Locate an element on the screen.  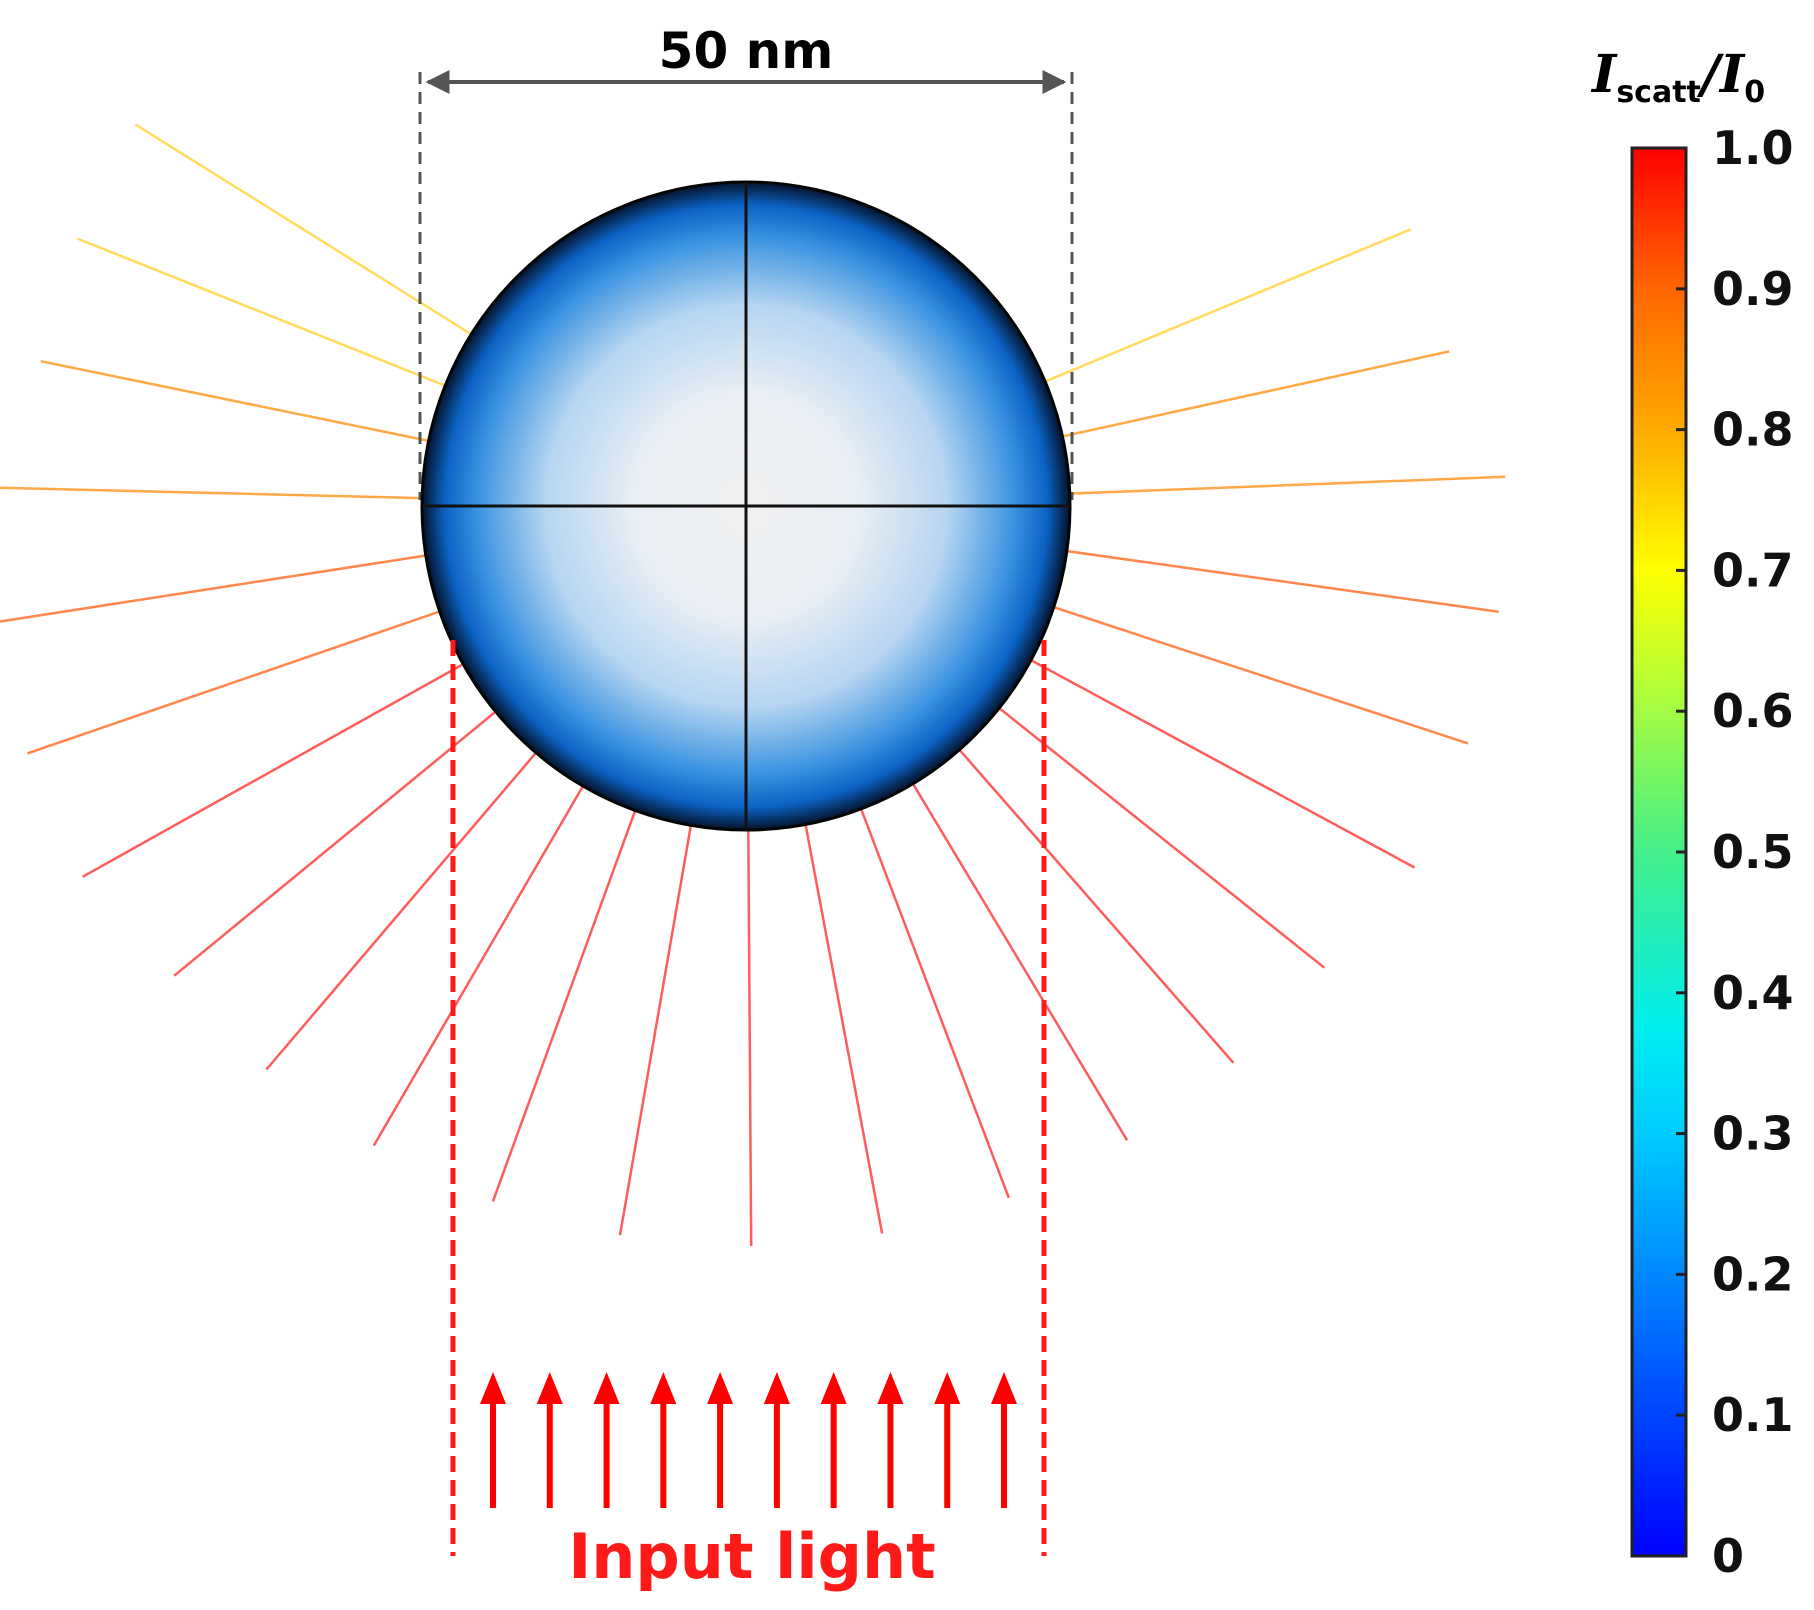
colorbar-tick-label: 0.8 is located at coordinates (1753, 430).